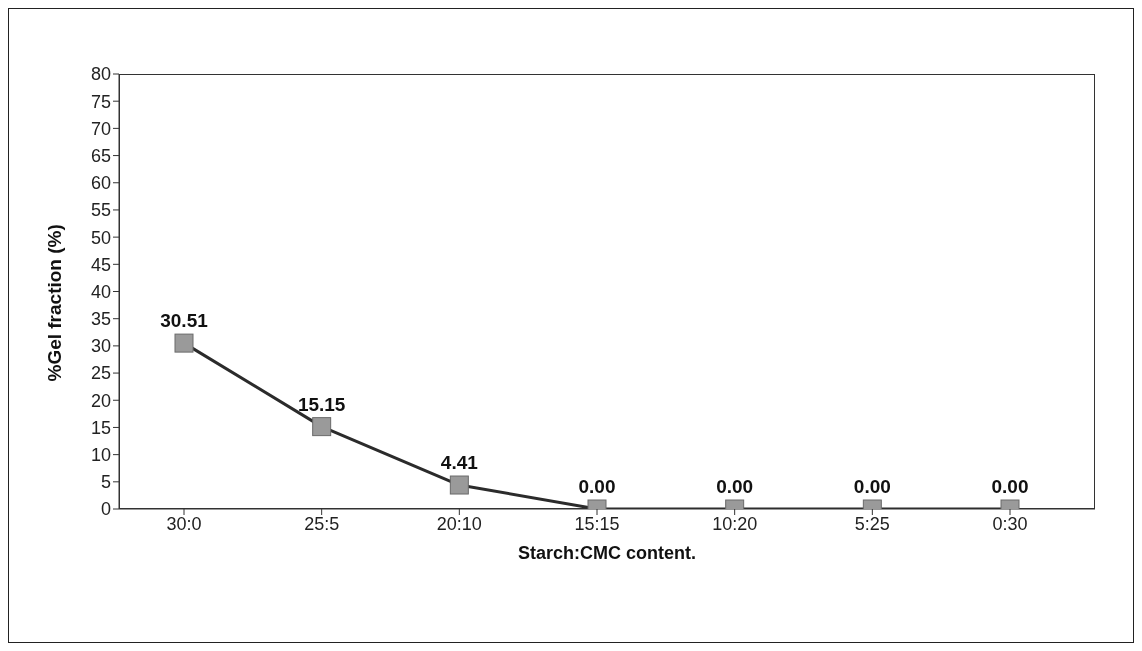 The height and width of the screenshot is (651, 1142). I want to click on x-tick-label: 30:0, so click(184, 523).